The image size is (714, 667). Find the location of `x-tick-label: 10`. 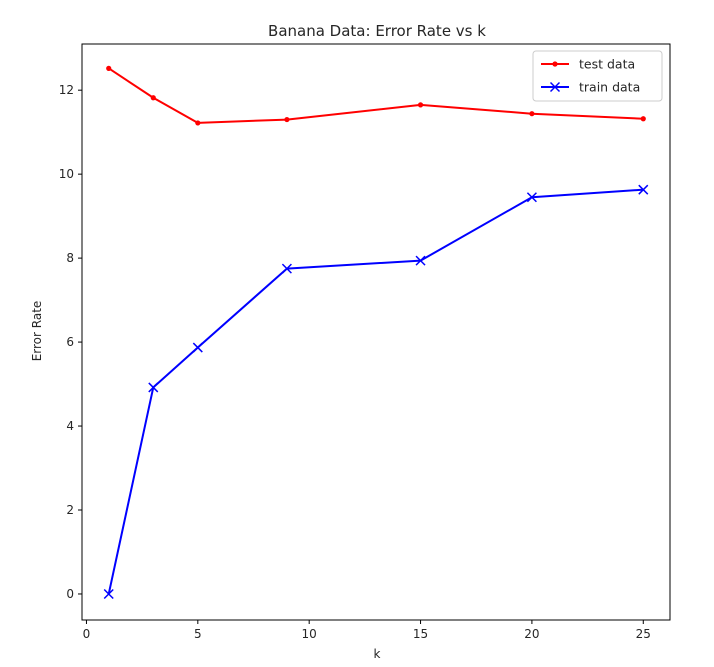

x-tick-label: 10 is located at coordinates (309, 634).